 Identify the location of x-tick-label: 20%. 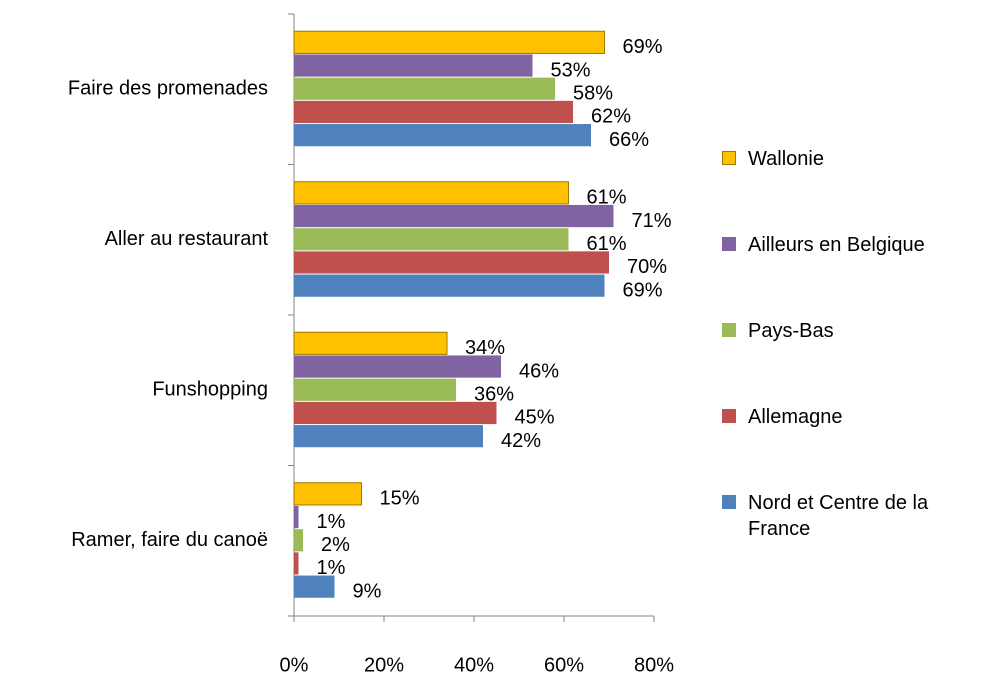
(384, 665).